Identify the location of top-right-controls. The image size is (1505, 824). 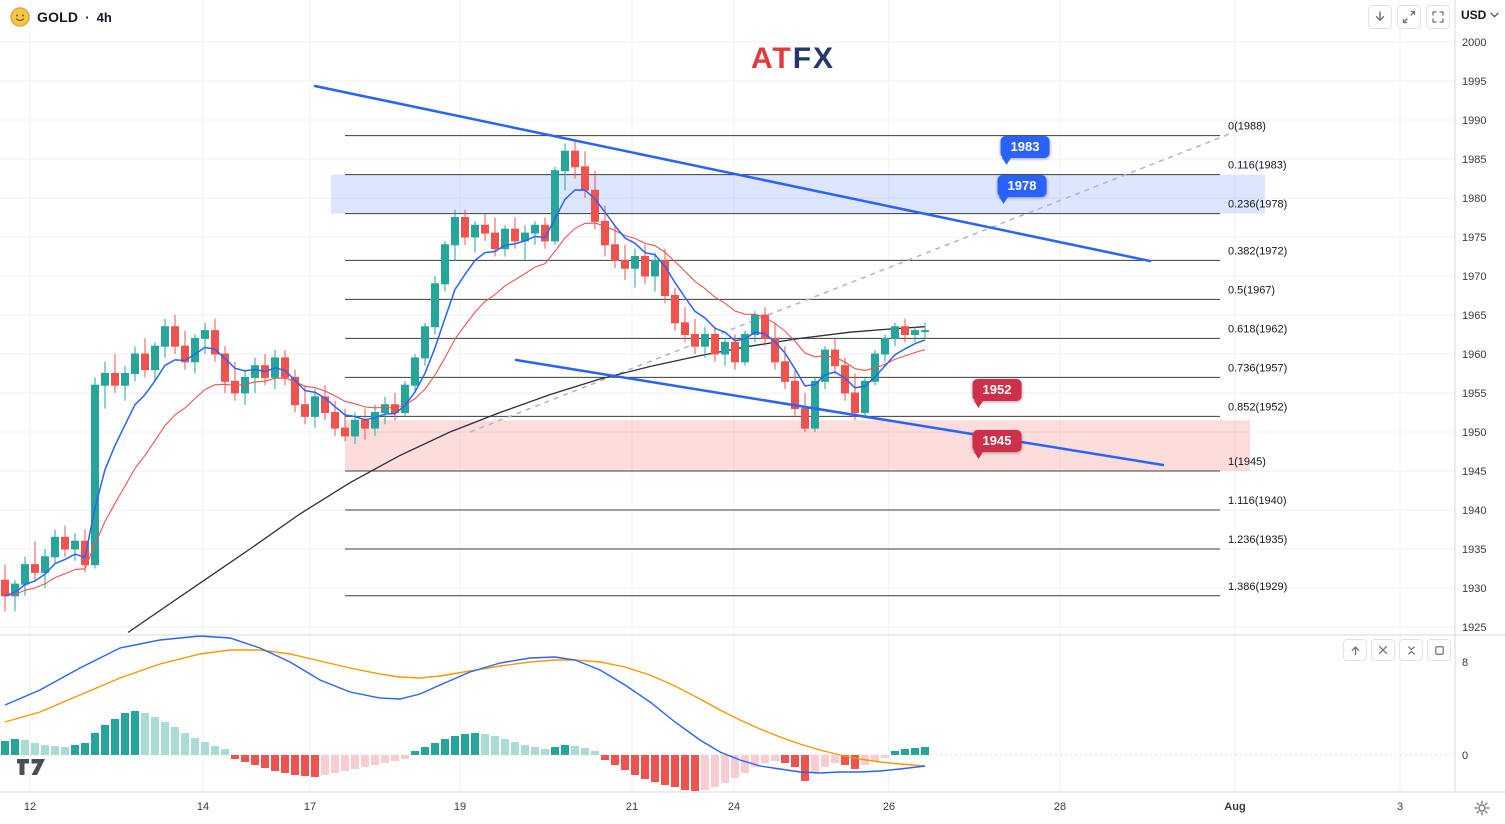
(1409, 17).